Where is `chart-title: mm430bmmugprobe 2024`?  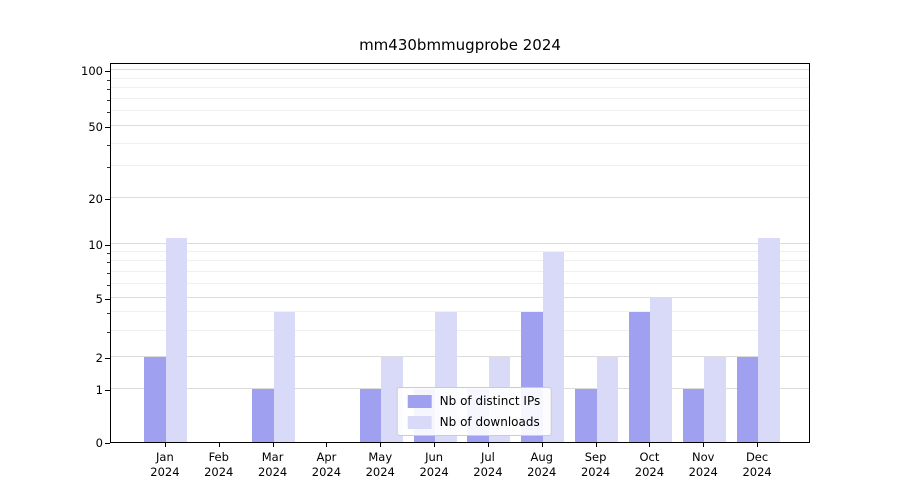
chart-title: mm430bmmugprobe 2024 is located at coordinates (460, 45).